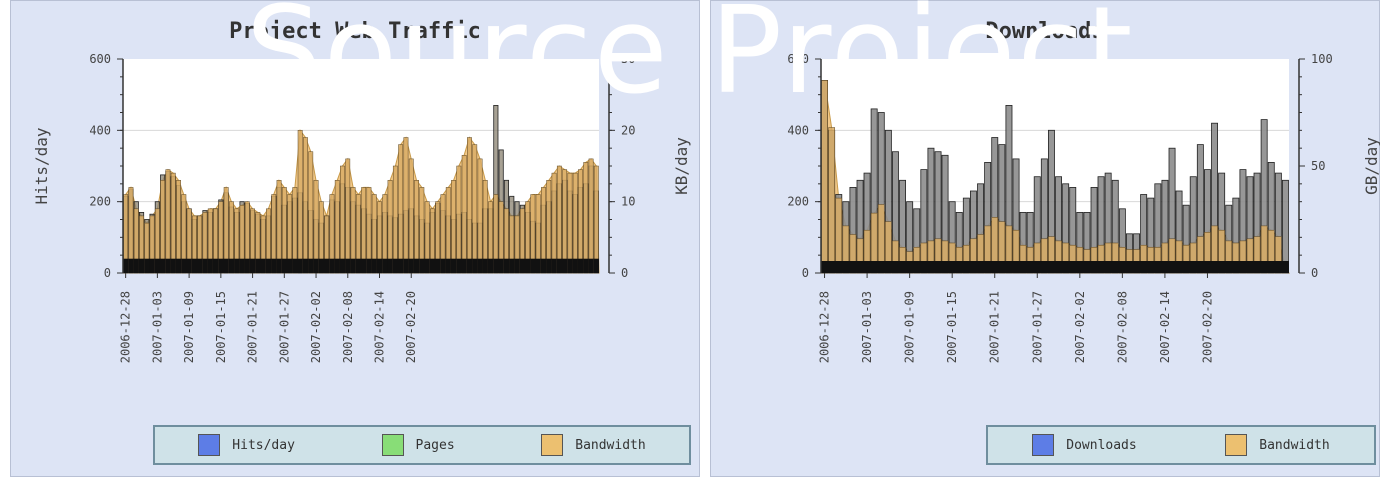 The width and height of the screenshot is (1380, 477). What do you see at coordinates (995, 327) in the screenshot?
I see `date-tick-label: 2007-01-21` at bounding box center [995, 327].